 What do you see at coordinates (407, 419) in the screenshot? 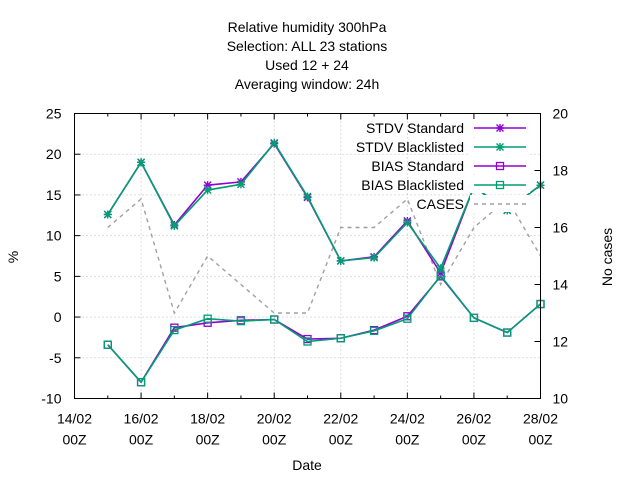
I see `x-tick-label: 24/02` at bounding box center [407, 419].